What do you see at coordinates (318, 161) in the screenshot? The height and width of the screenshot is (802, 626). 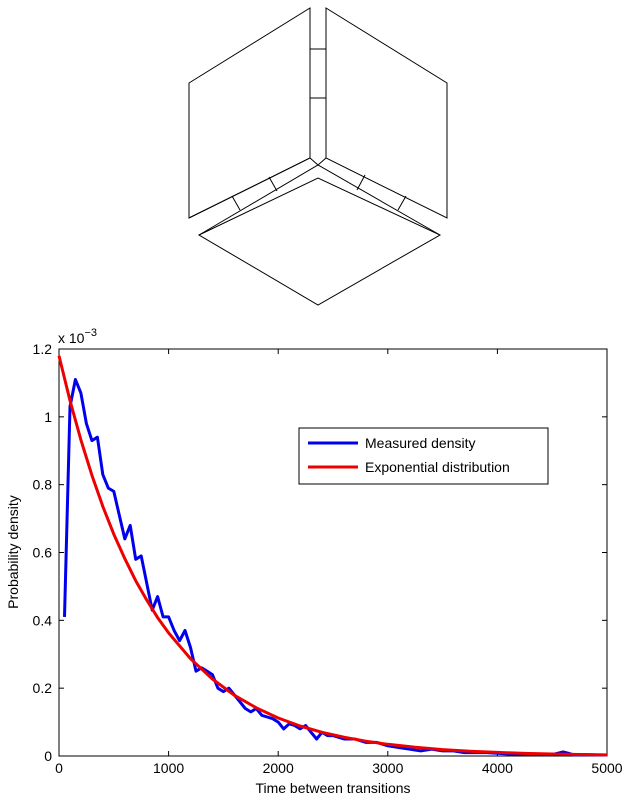 I see `channel-joint-left` at bounding box center [318, 161].